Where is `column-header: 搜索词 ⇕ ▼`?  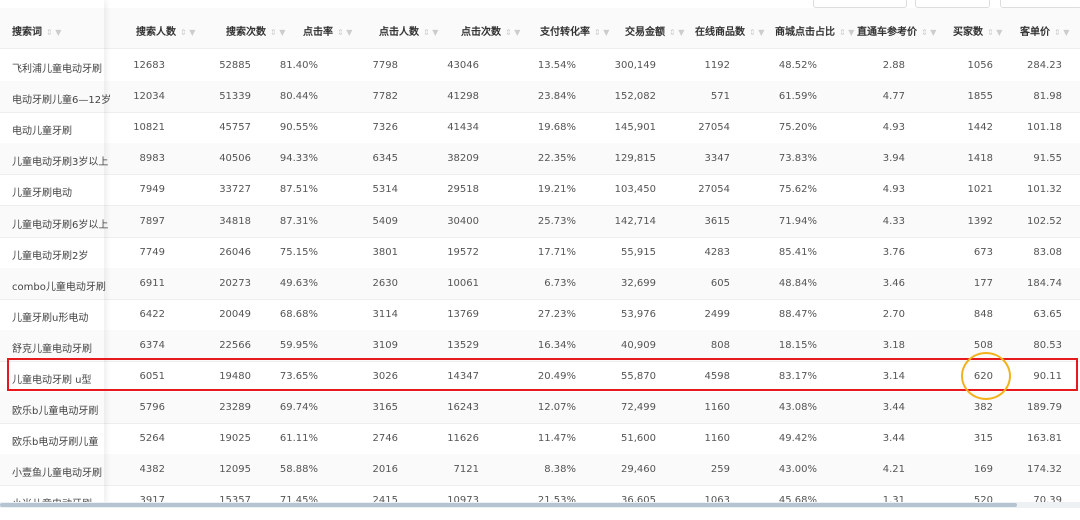
column-header: 搜索词 ⇕ ▼ is located at coordinates (36, 30).